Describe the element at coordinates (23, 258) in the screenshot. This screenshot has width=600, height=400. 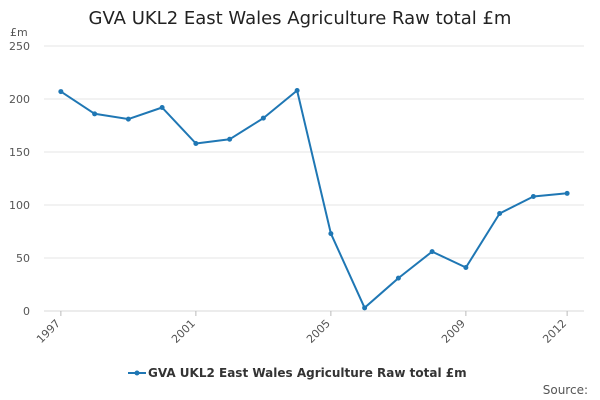
I see `y-tick-label-50: 50` at that location.